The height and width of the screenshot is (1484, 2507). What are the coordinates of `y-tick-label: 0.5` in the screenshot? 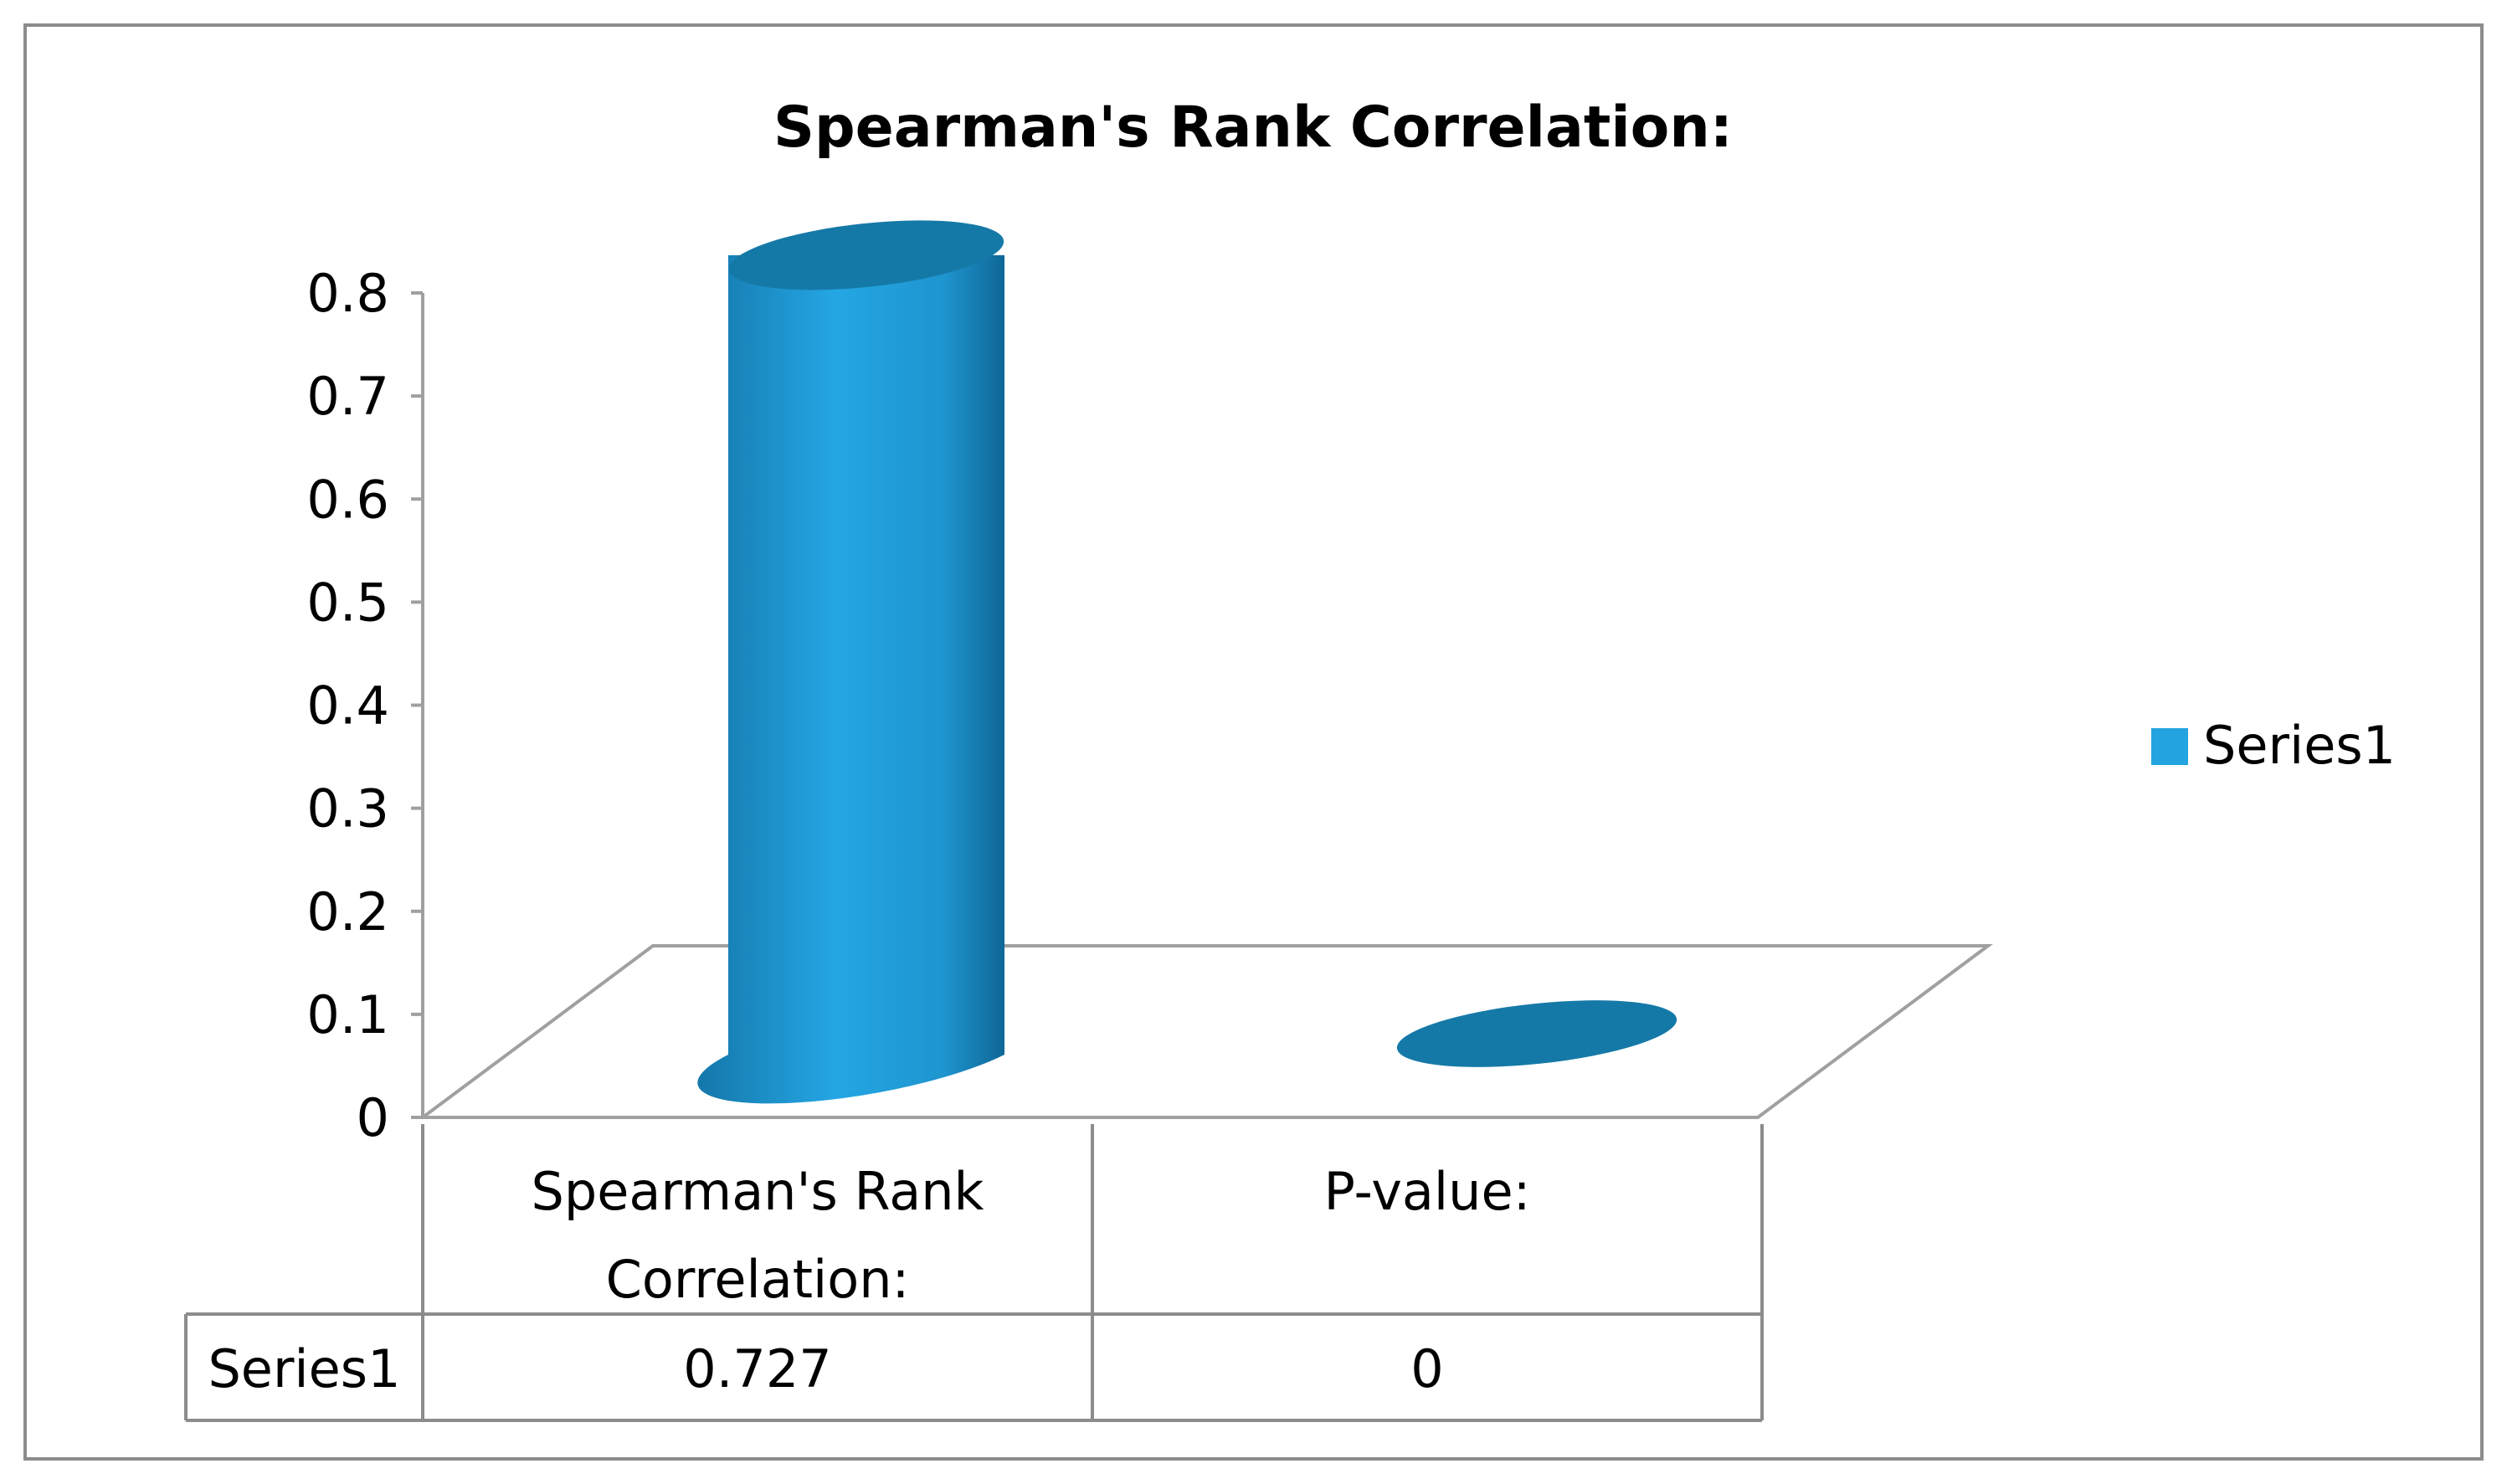 It's located at (347, 602).